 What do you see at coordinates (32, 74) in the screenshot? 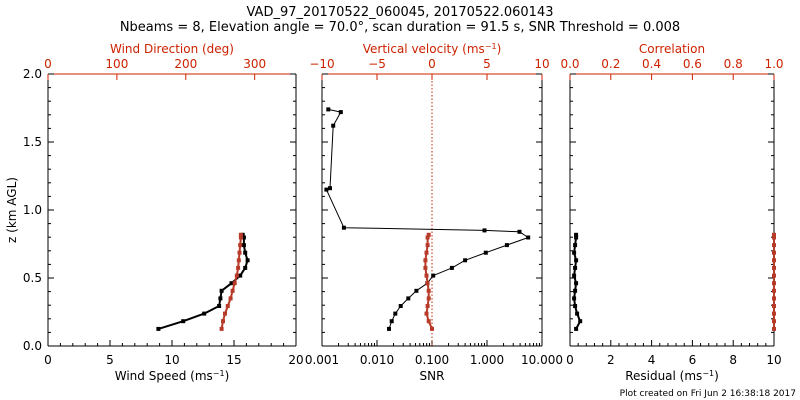
I see `y-tick-label: 2.0` at bounding box center [32, 74].